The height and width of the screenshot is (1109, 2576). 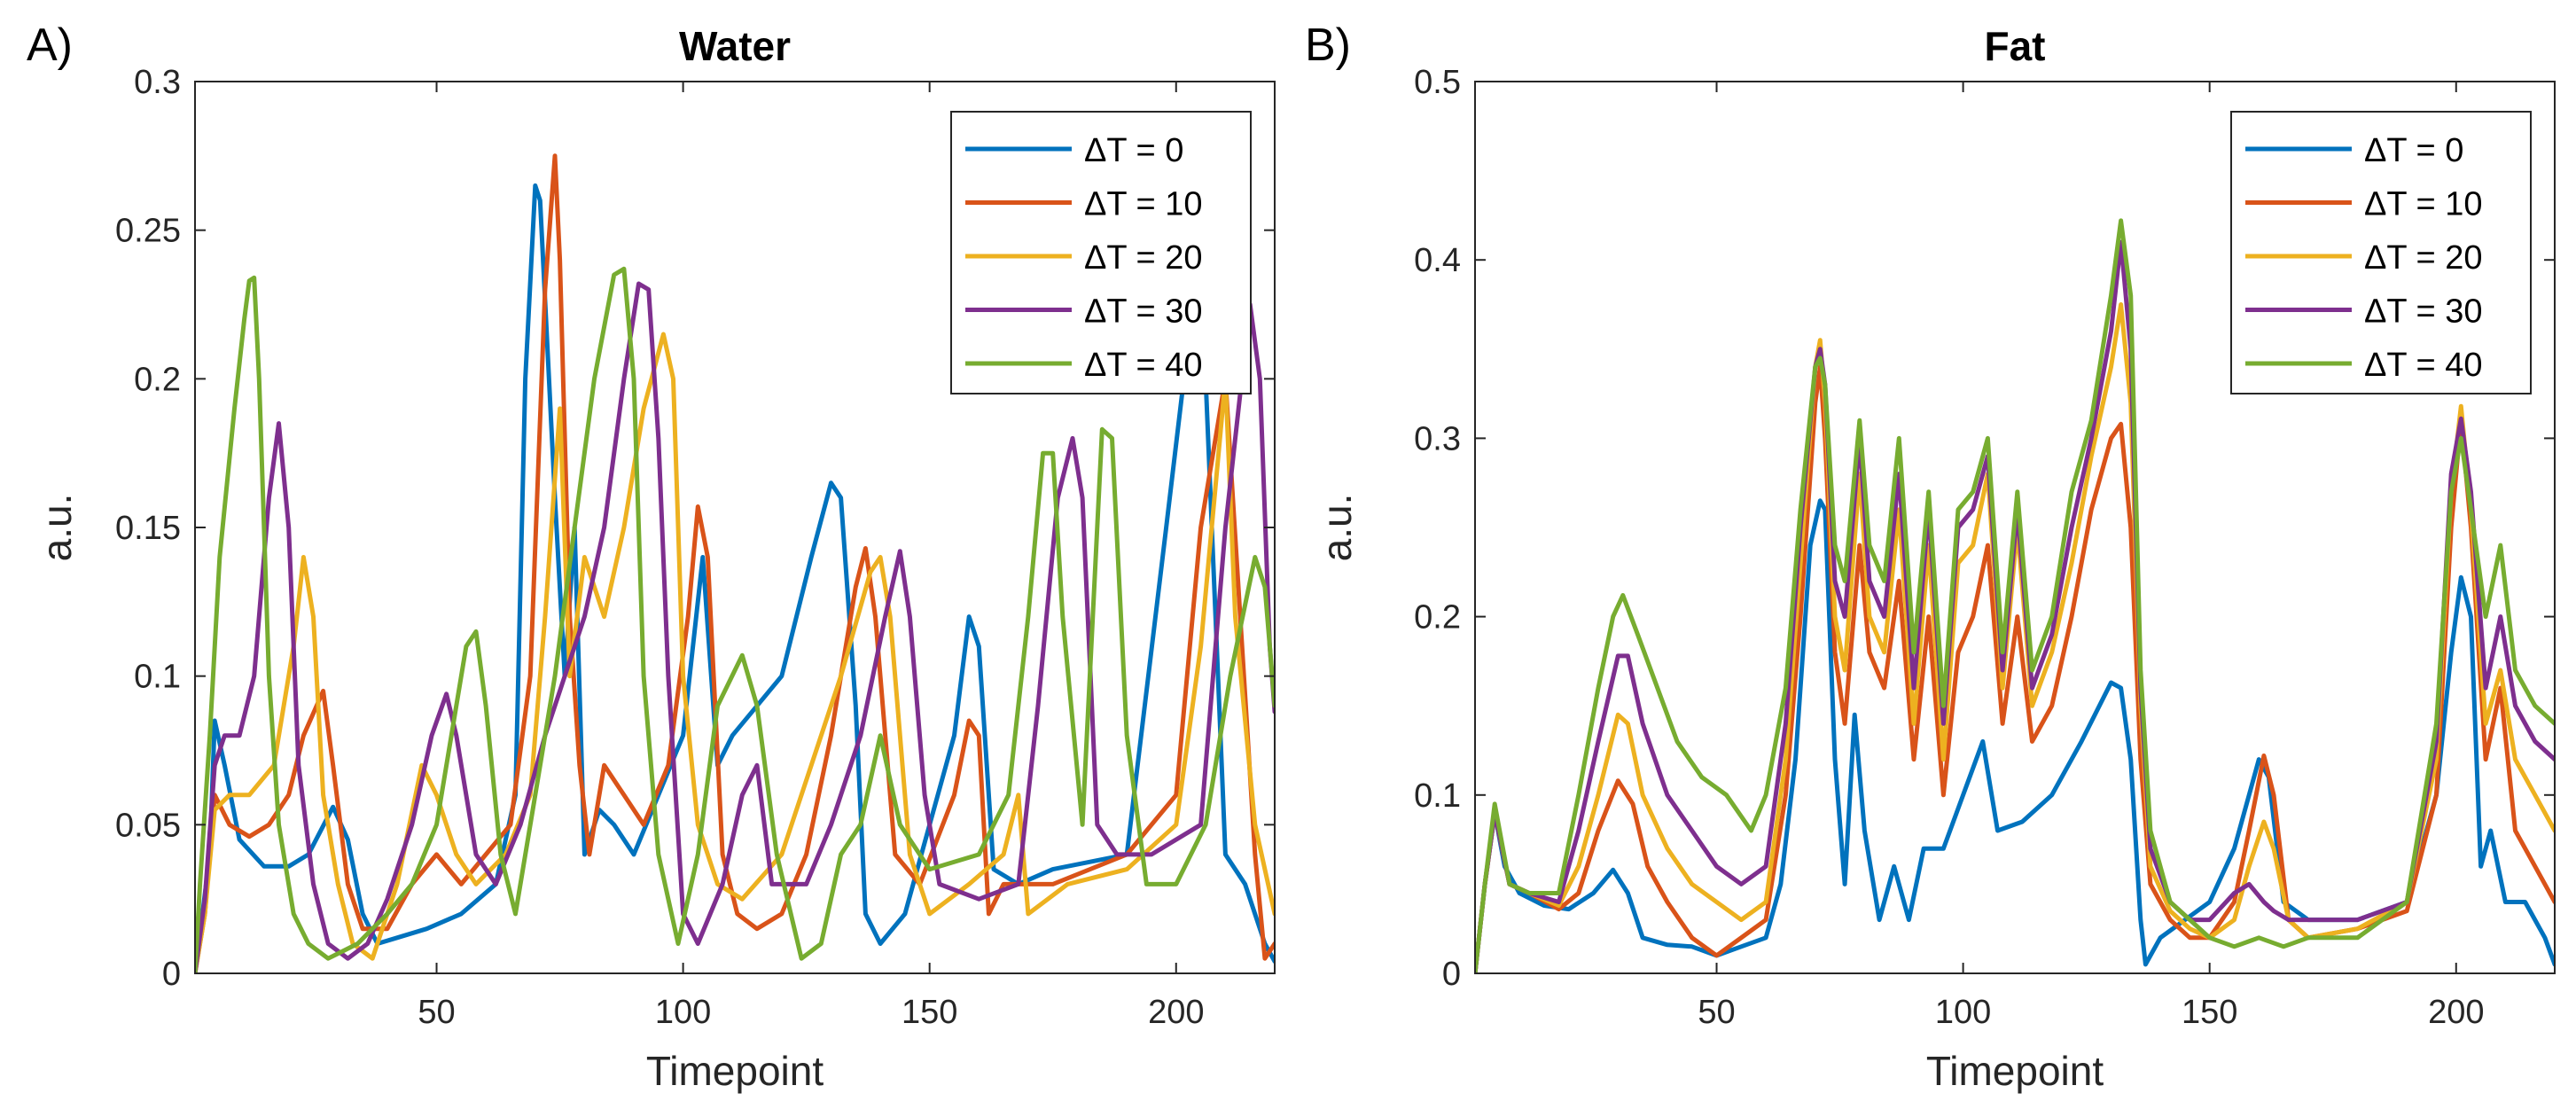 I want to click on panel-label-a: A), so click(x=50, y=45).